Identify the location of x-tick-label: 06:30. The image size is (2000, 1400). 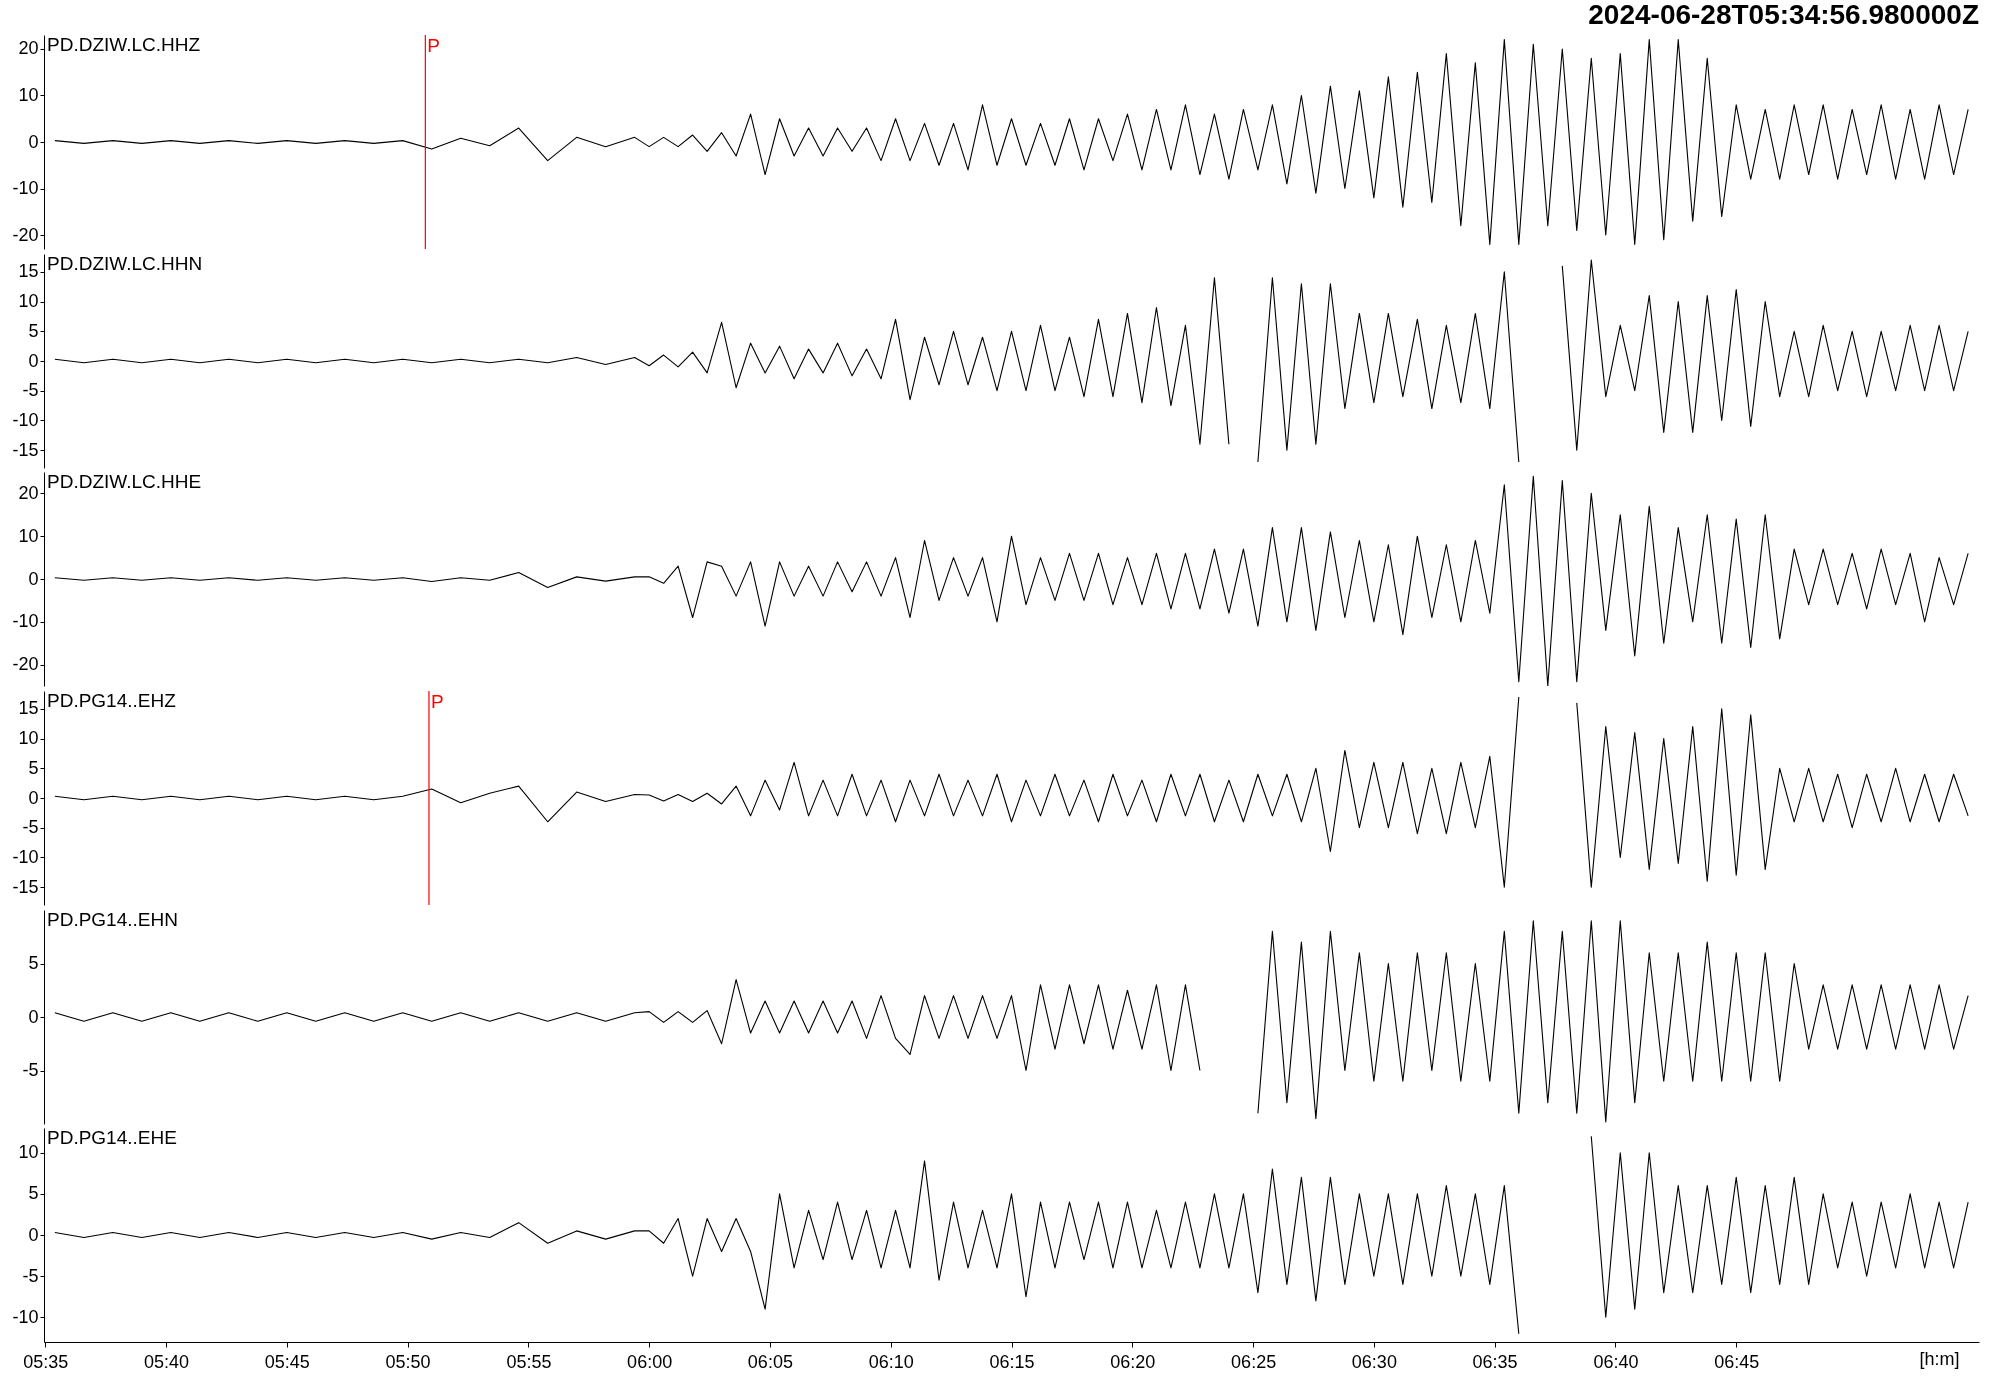
(1374, 1361).